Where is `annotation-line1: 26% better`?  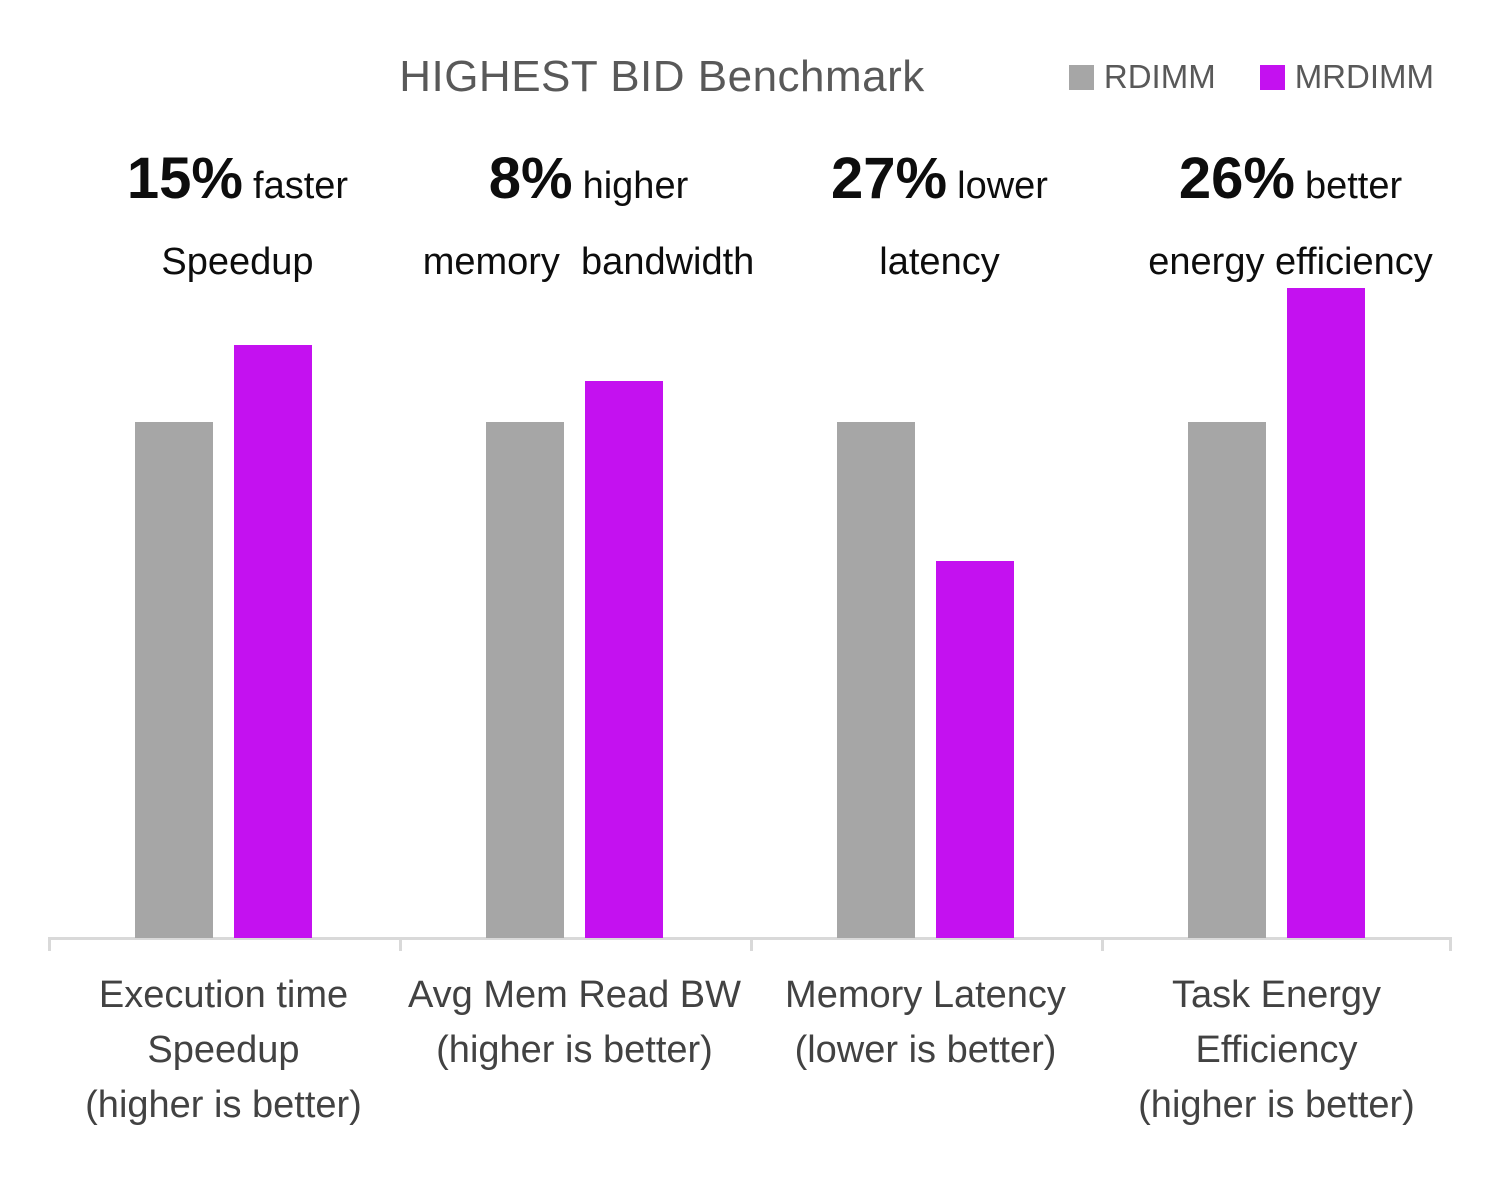
annotation-line1: 26% better is located at coordinates (1291, 186).